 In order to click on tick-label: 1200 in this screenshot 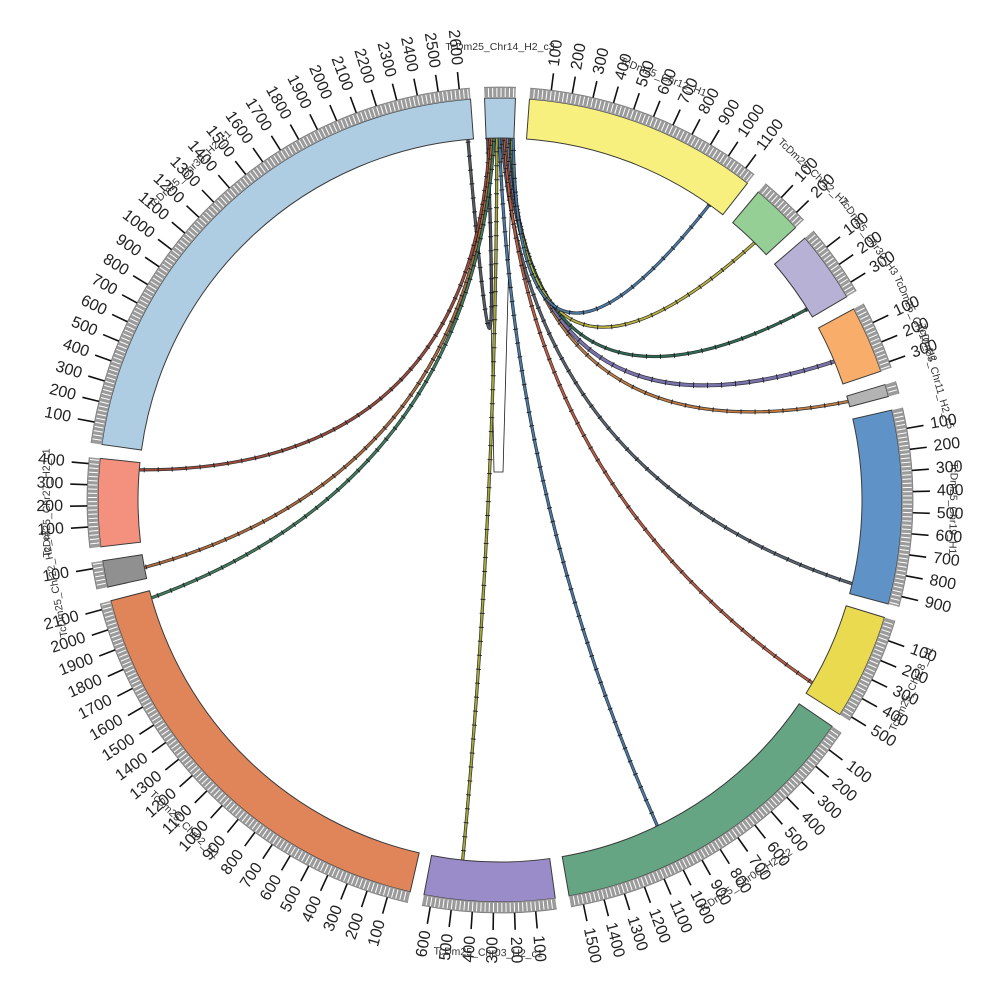, I will do `click(659, 925)`.